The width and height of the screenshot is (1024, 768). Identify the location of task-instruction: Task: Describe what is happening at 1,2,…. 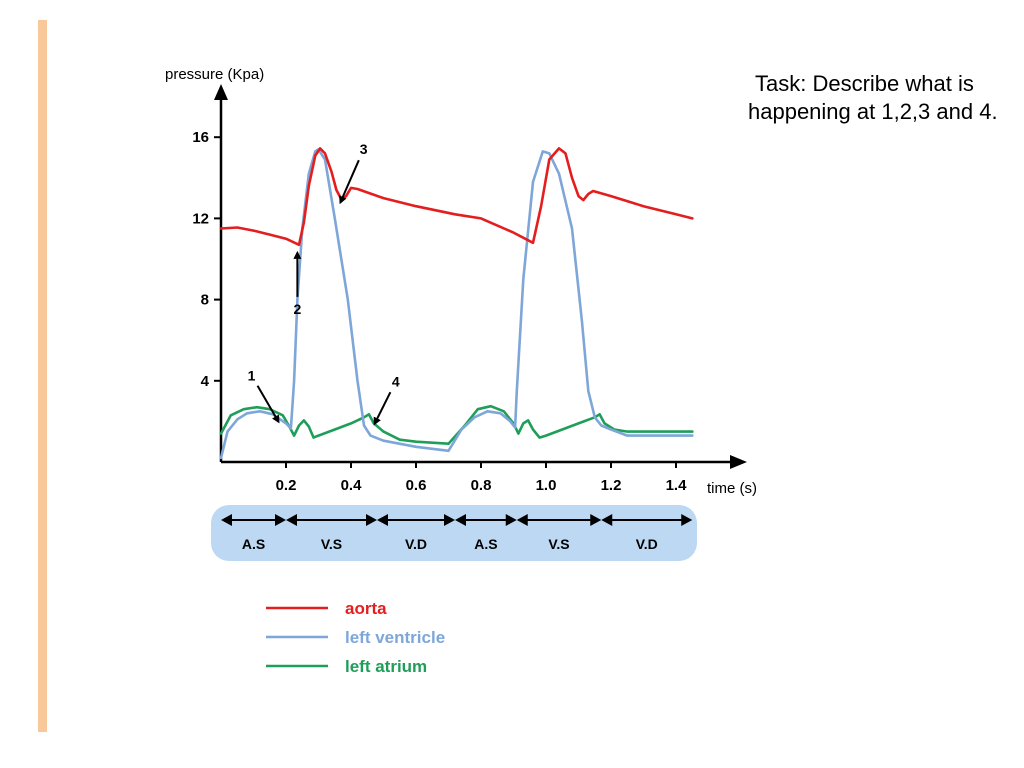
(873, 97).